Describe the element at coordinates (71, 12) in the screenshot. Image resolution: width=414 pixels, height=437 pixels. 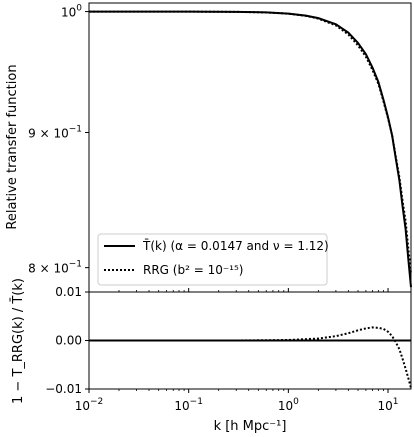
I see `top-y-tick-label: 100` at that location.